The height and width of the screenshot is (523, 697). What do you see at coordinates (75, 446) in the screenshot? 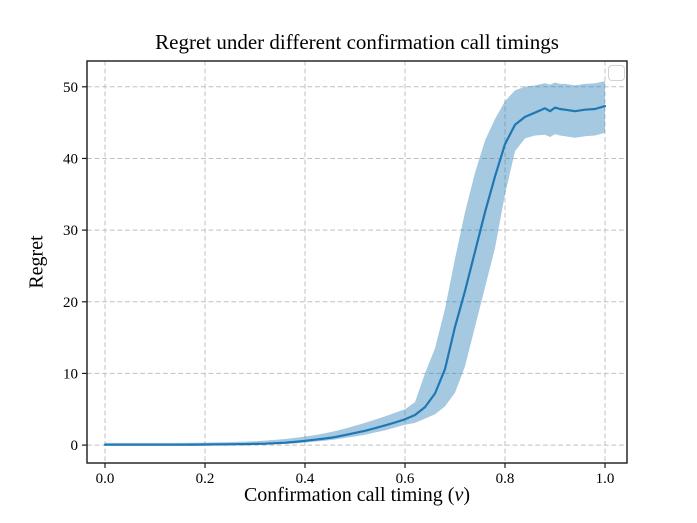
I see `y-tick-label: 0` at bounding box center [75, 446].